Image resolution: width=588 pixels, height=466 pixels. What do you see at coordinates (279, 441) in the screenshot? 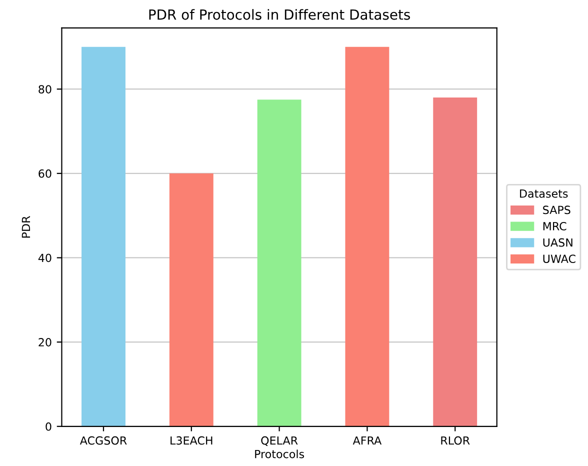
I see `x-tick-label: QELAR` at bounding box center [279, 441].